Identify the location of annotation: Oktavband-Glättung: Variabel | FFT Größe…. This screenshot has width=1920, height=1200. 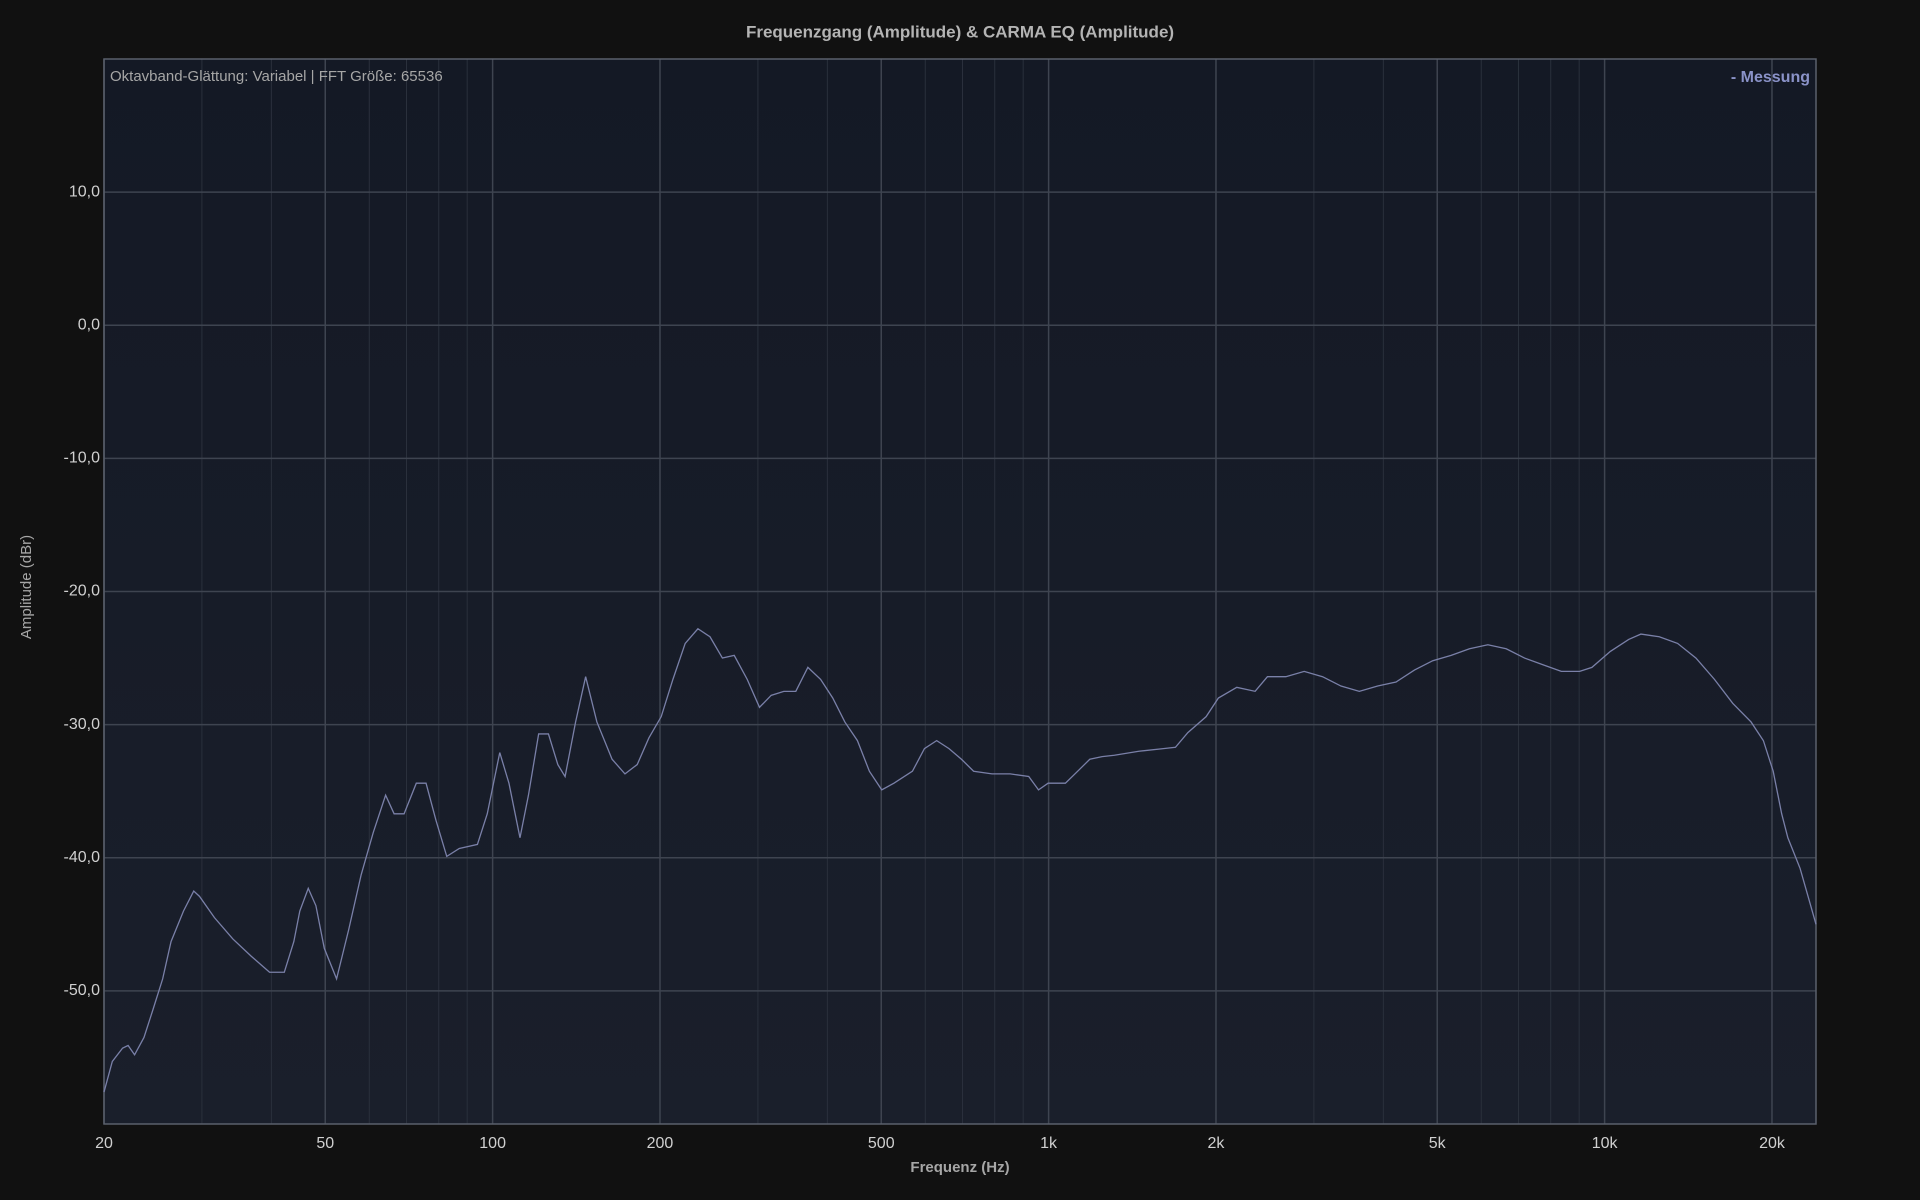
(276, 76).